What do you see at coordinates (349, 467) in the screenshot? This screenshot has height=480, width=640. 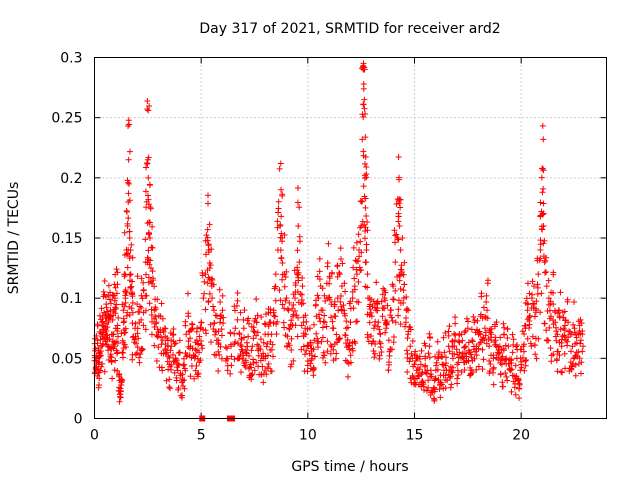 I see `x-axis-label: GPS time / hours` at bounding box center [349, 467].